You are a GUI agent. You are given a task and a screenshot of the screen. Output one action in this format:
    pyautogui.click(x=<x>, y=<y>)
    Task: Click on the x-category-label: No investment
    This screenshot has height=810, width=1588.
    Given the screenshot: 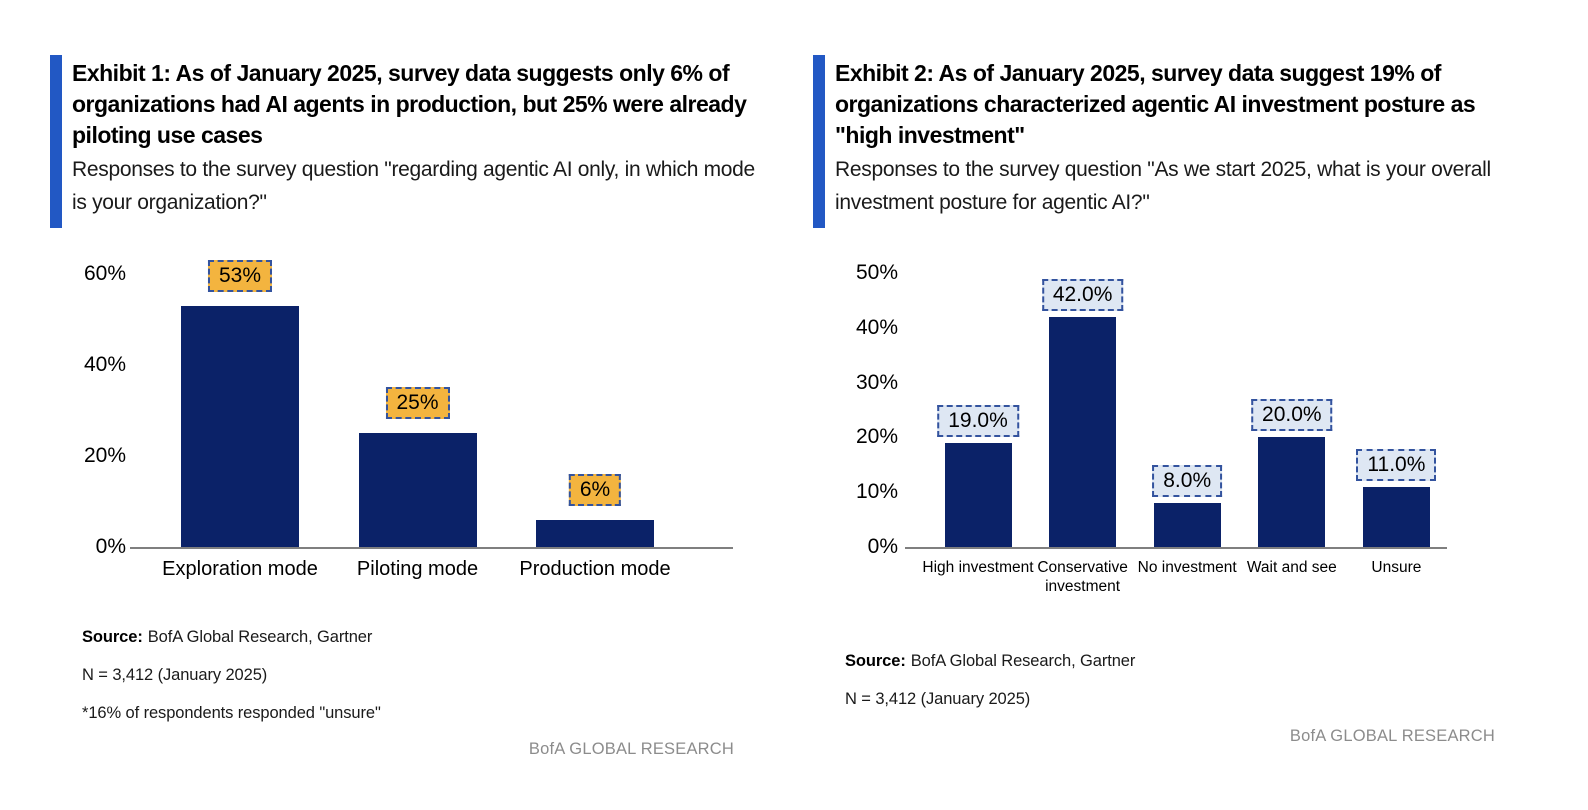 What is the action you would take?
    pyautogui.click(x=1187, y=567)
    